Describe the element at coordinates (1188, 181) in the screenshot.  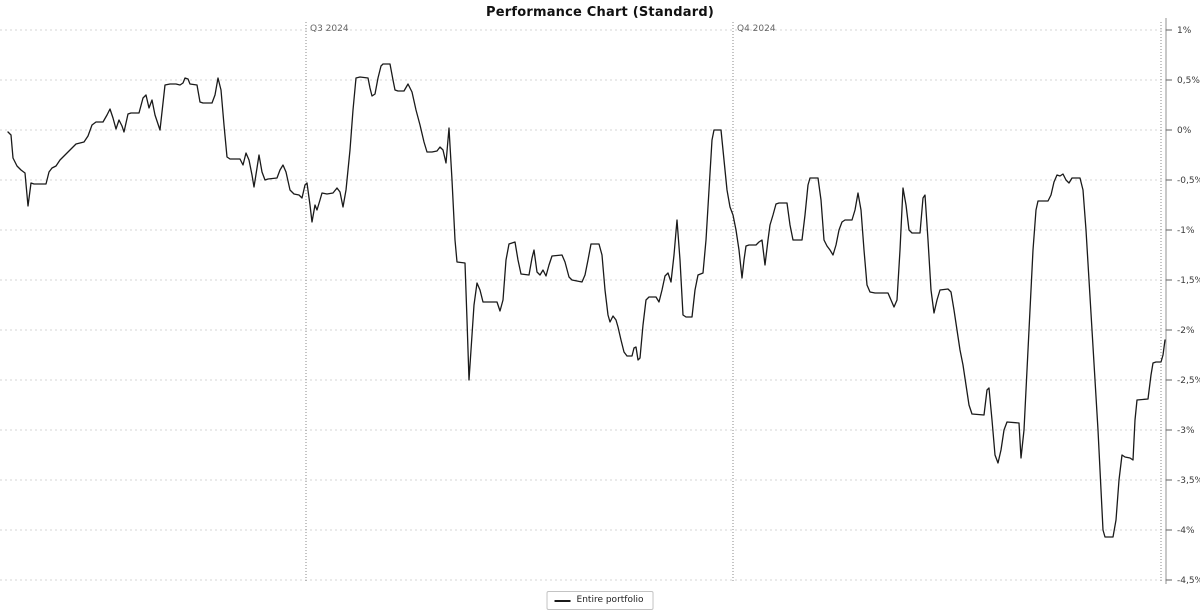
I see `y-tick-label: -0,5%` at that location.